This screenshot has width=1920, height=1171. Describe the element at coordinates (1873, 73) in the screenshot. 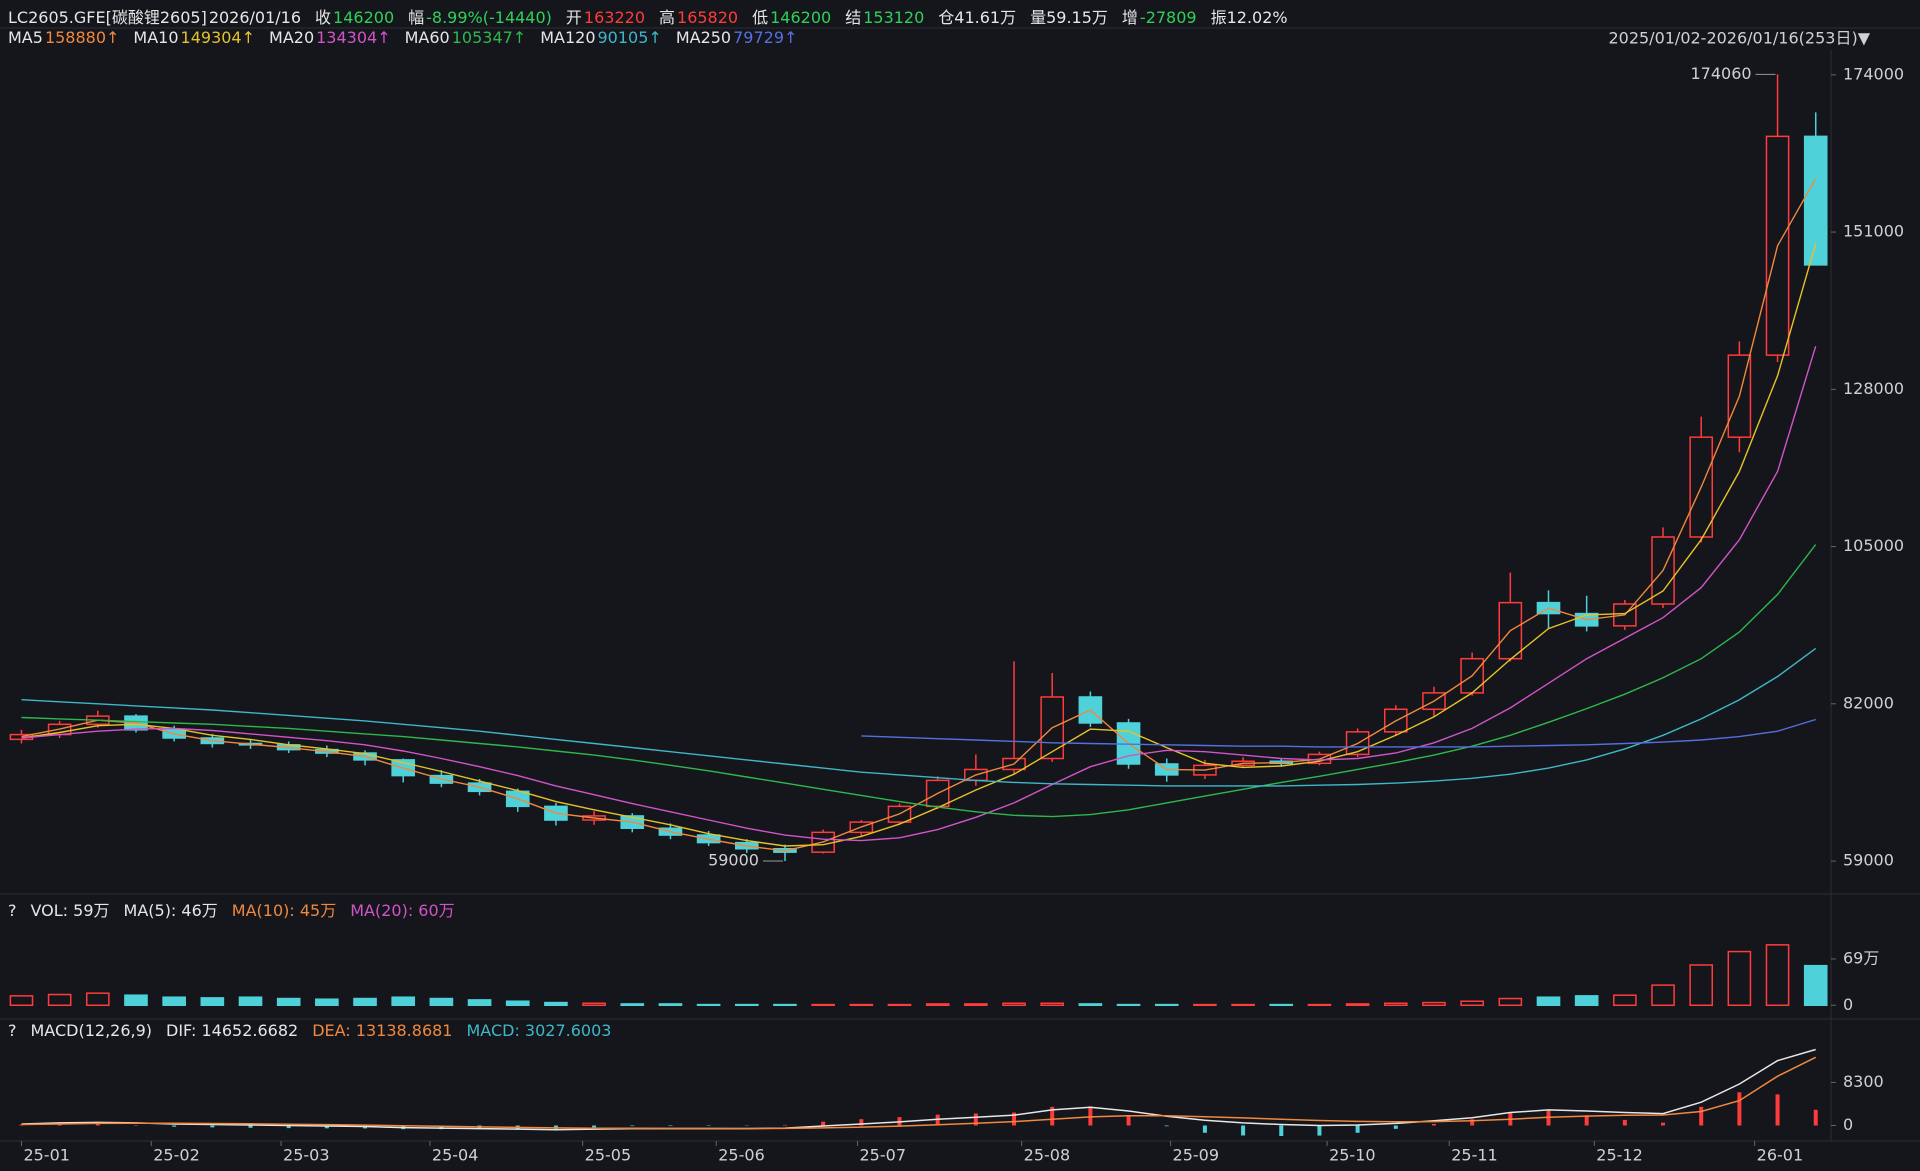

I see `y-tick-label: 174000` at that location.